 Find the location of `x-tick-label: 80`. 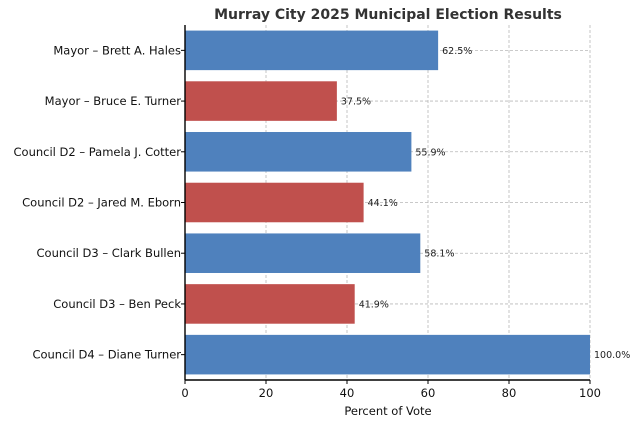

x-tick-label: 80 is located at coordinates (509, 393).